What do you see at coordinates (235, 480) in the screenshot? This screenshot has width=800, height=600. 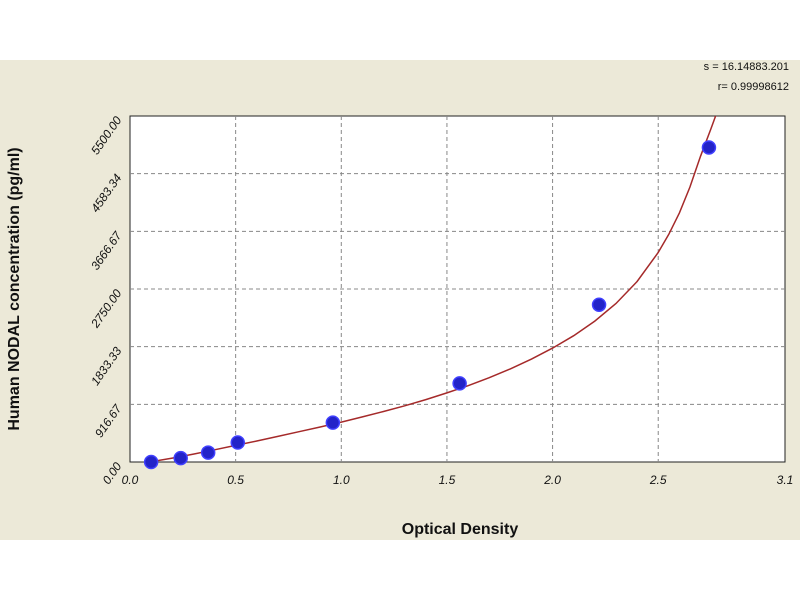 I see `x-tick-label: 0.5` at bounding box center [235, 480].